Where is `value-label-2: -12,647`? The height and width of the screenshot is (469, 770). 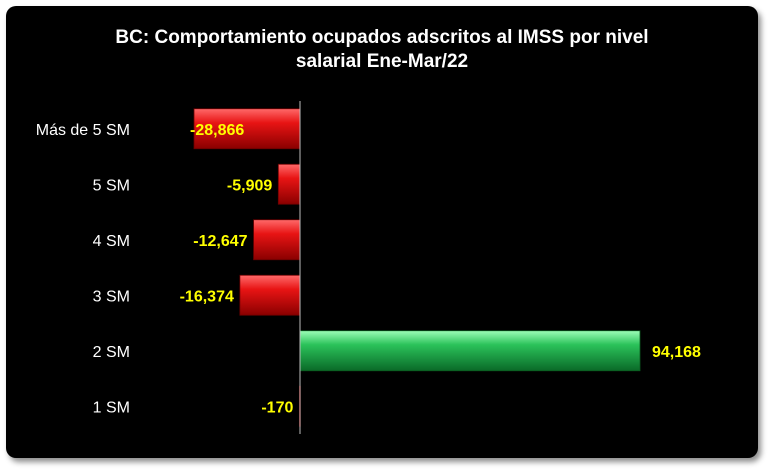 value-label-2: -12,647 is located at coordinates (220, 241).